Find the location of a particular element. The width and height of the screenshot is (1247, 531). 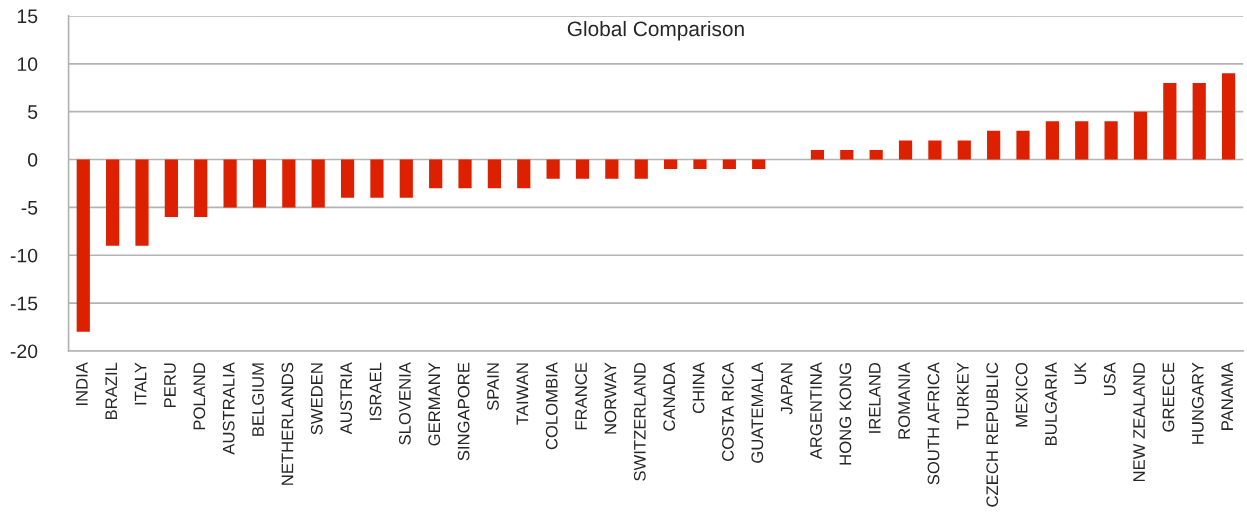

x-tick-label: AUSTRALIA is located at coordinates (228, 408).